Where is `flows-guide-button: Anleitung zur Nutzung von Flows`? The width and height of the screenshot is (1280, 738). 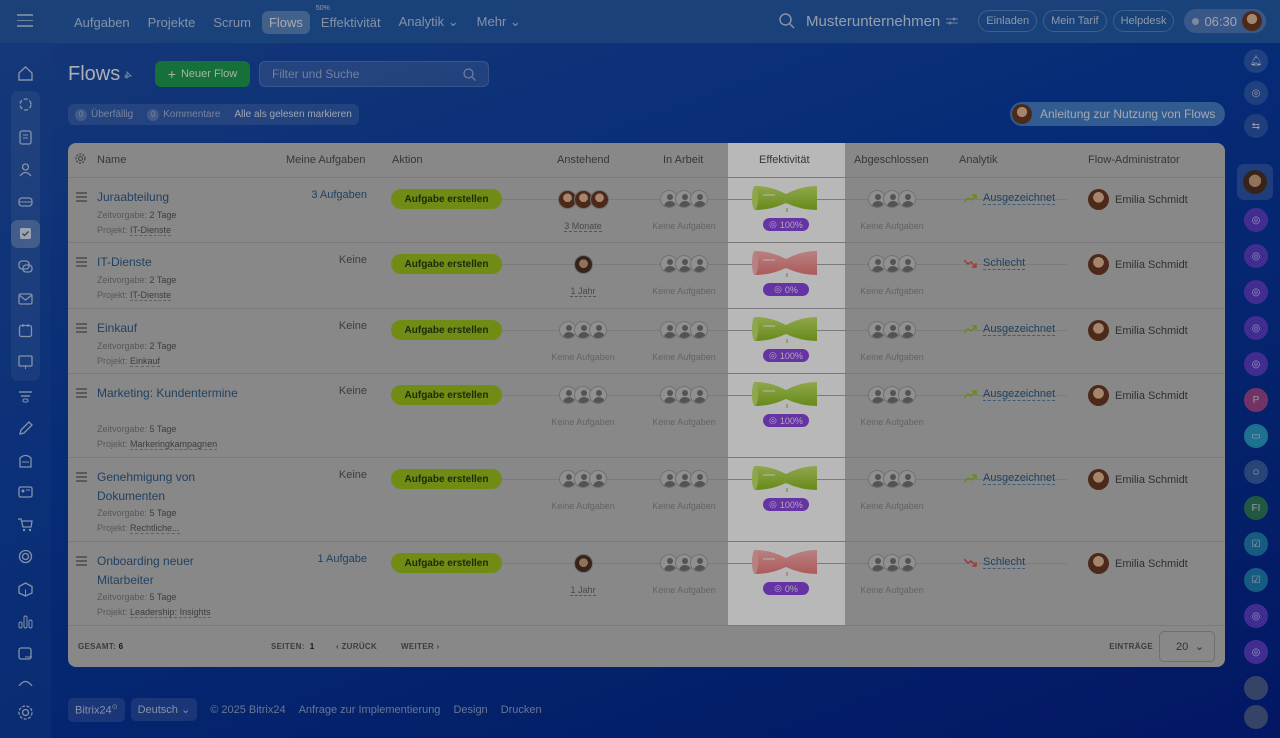
flows-guide-button: Anleitung zur Nutzung von Flows is located at coordinates (1117, 114).